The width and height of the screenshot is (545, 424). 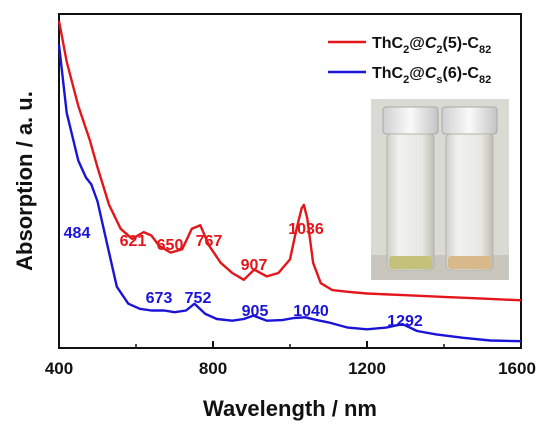 I want to click on peak-label-621: 621, so click(x=133, y=241).